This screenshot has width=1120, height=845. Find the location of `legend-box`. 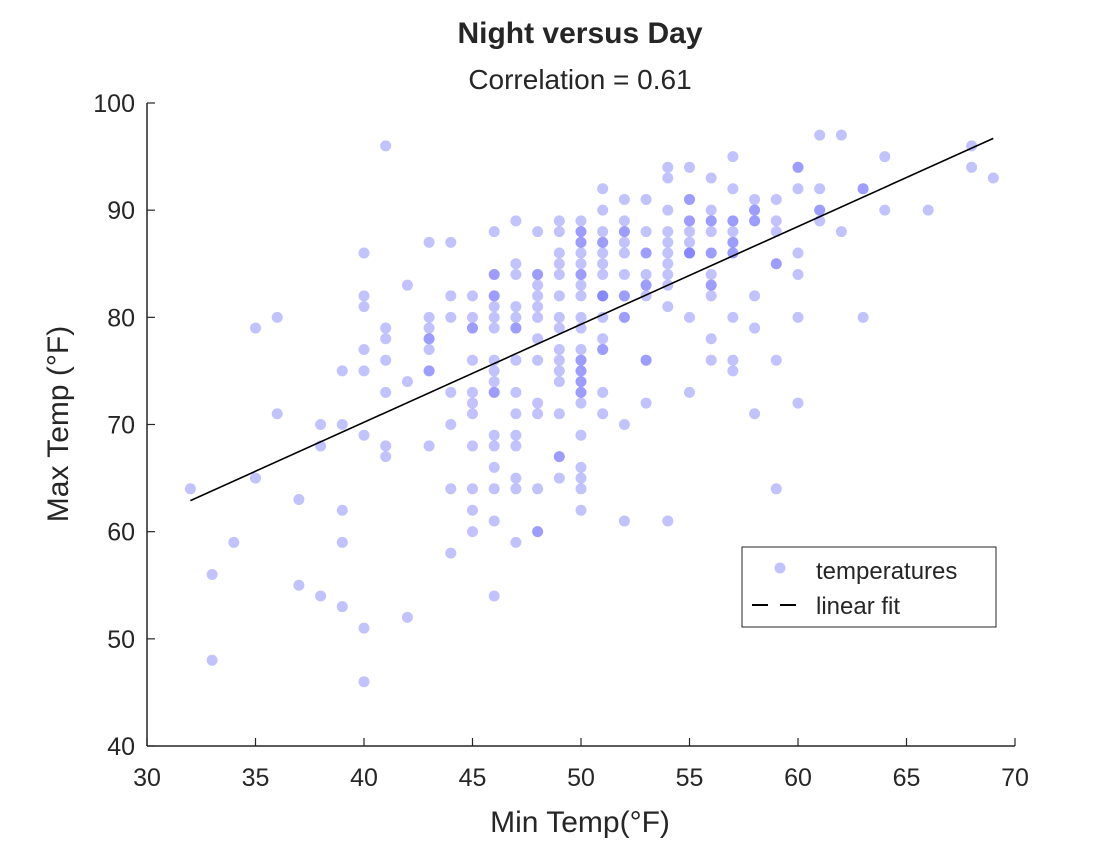

legend-box is located at coordinates (869, 587).